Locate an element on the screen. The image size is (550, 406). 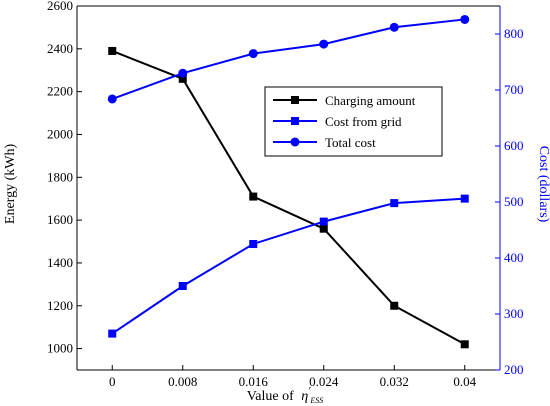
legend-entry-cost-from-grid: Cost from grid is located at coordinates (337, 121).